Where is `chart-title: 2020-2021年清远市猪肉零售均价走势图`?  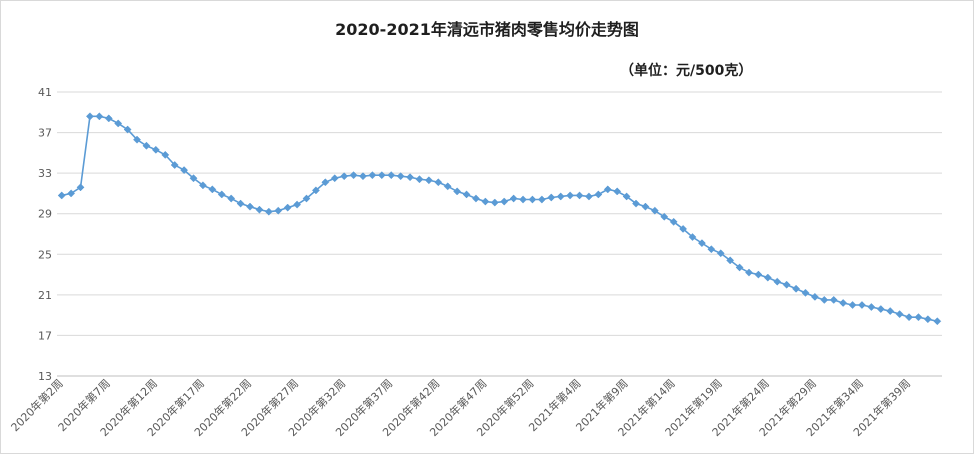 chart-title: 2020-2021年清远市猪肉零售均价走势图 is located at coordinates (487, 29).